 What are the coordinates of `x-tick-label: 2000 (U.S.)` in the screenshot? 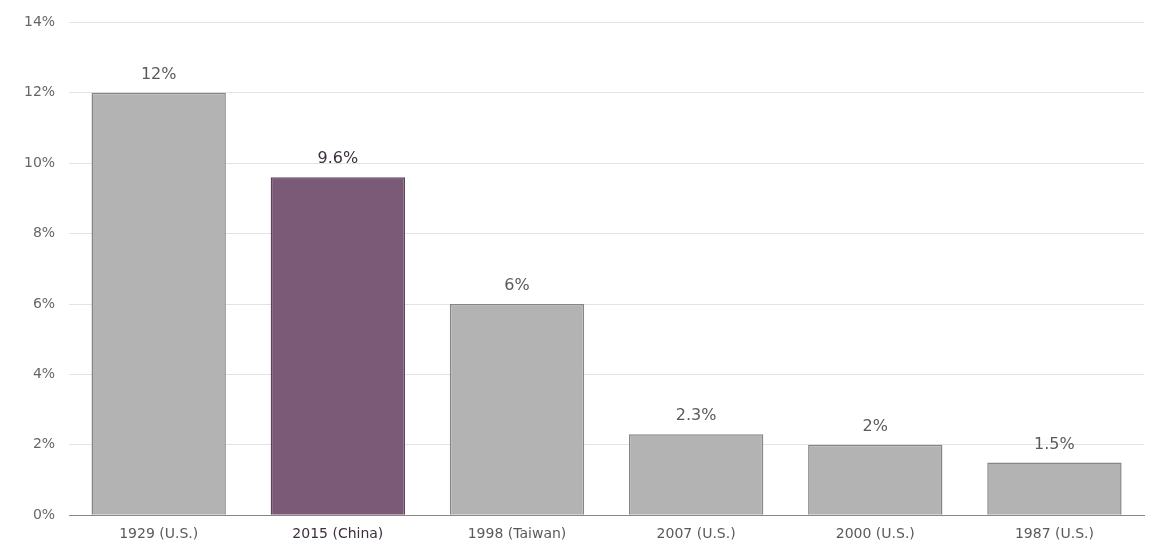 It's located at (875, 533).